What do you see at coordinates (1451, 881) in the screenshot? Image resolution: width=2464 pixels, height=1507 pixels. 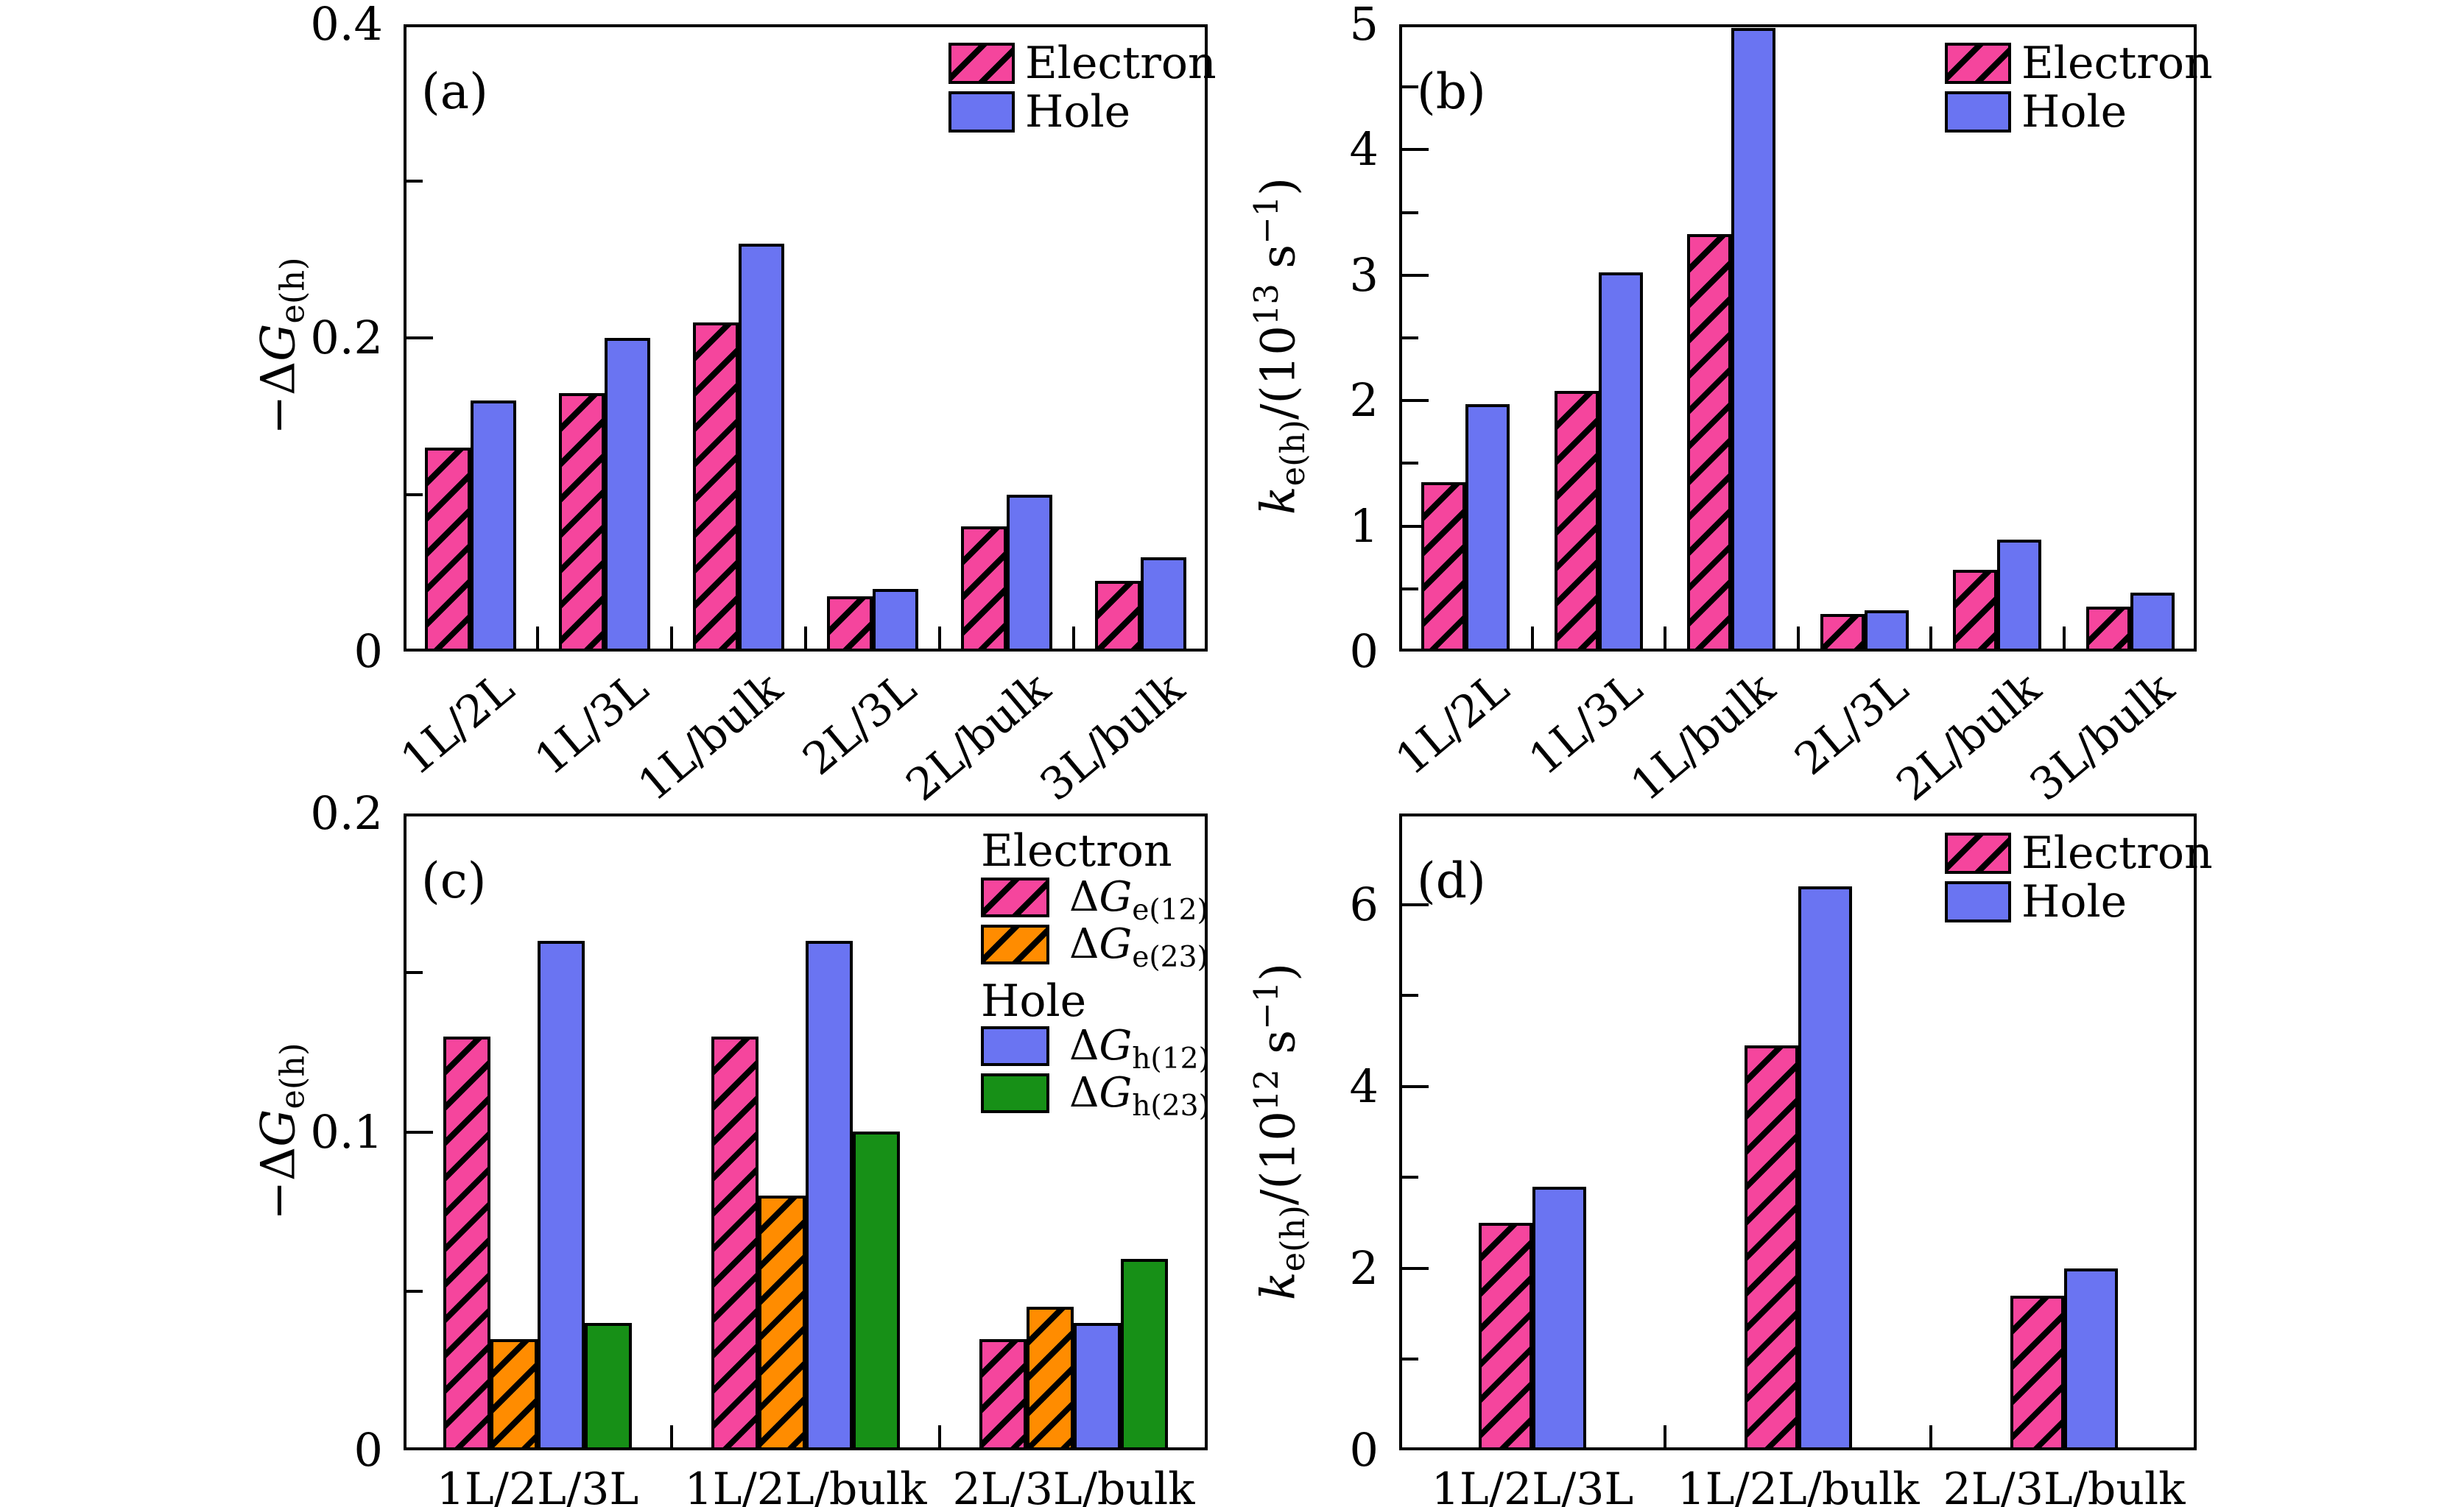 I see `panel-d-label: (d)` at bounding box center [1451, 881].